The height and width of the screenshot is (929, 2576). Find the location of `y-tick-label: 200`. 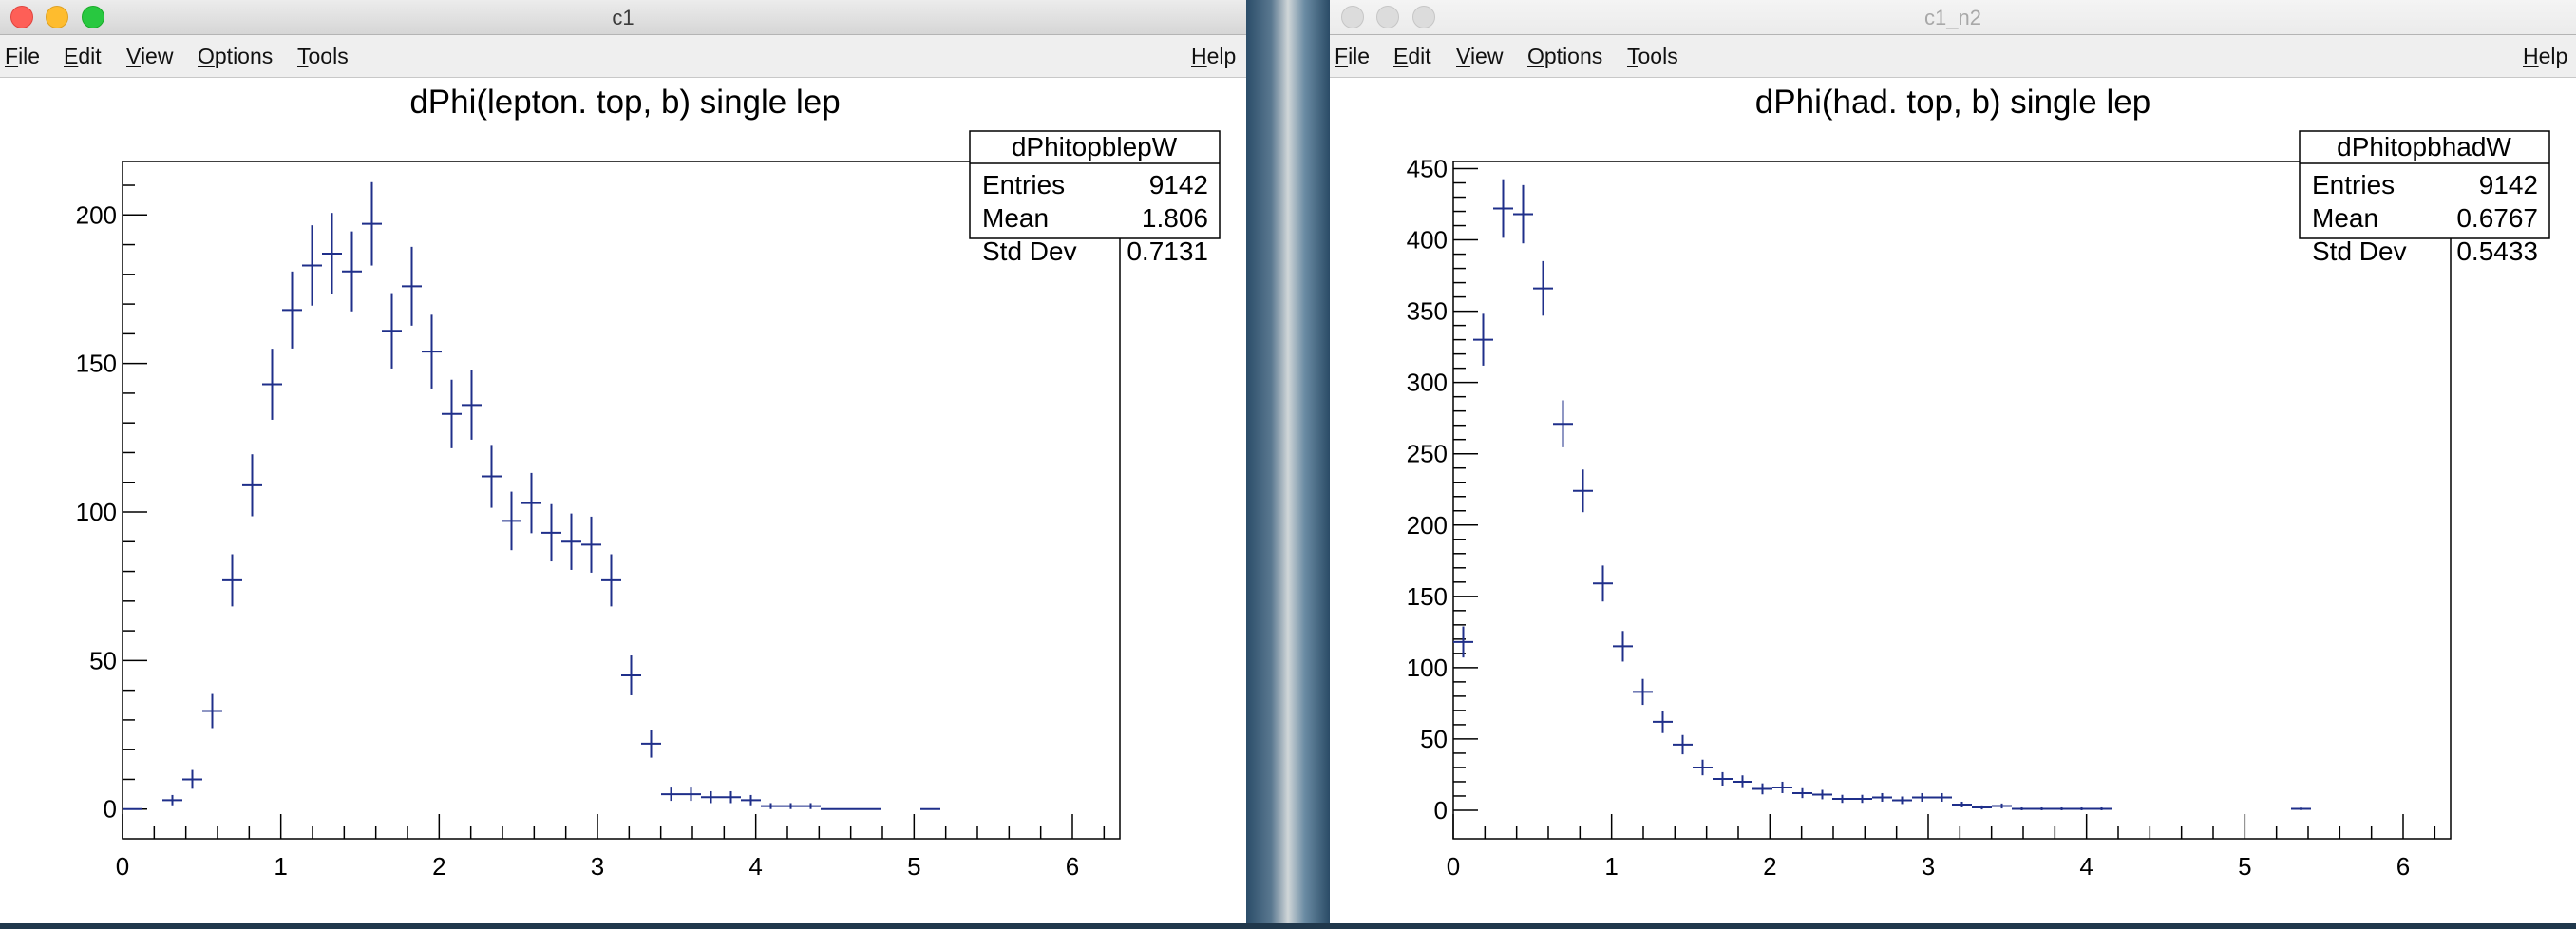

y-tick-label: 200 is located at coordinates (96, 215).